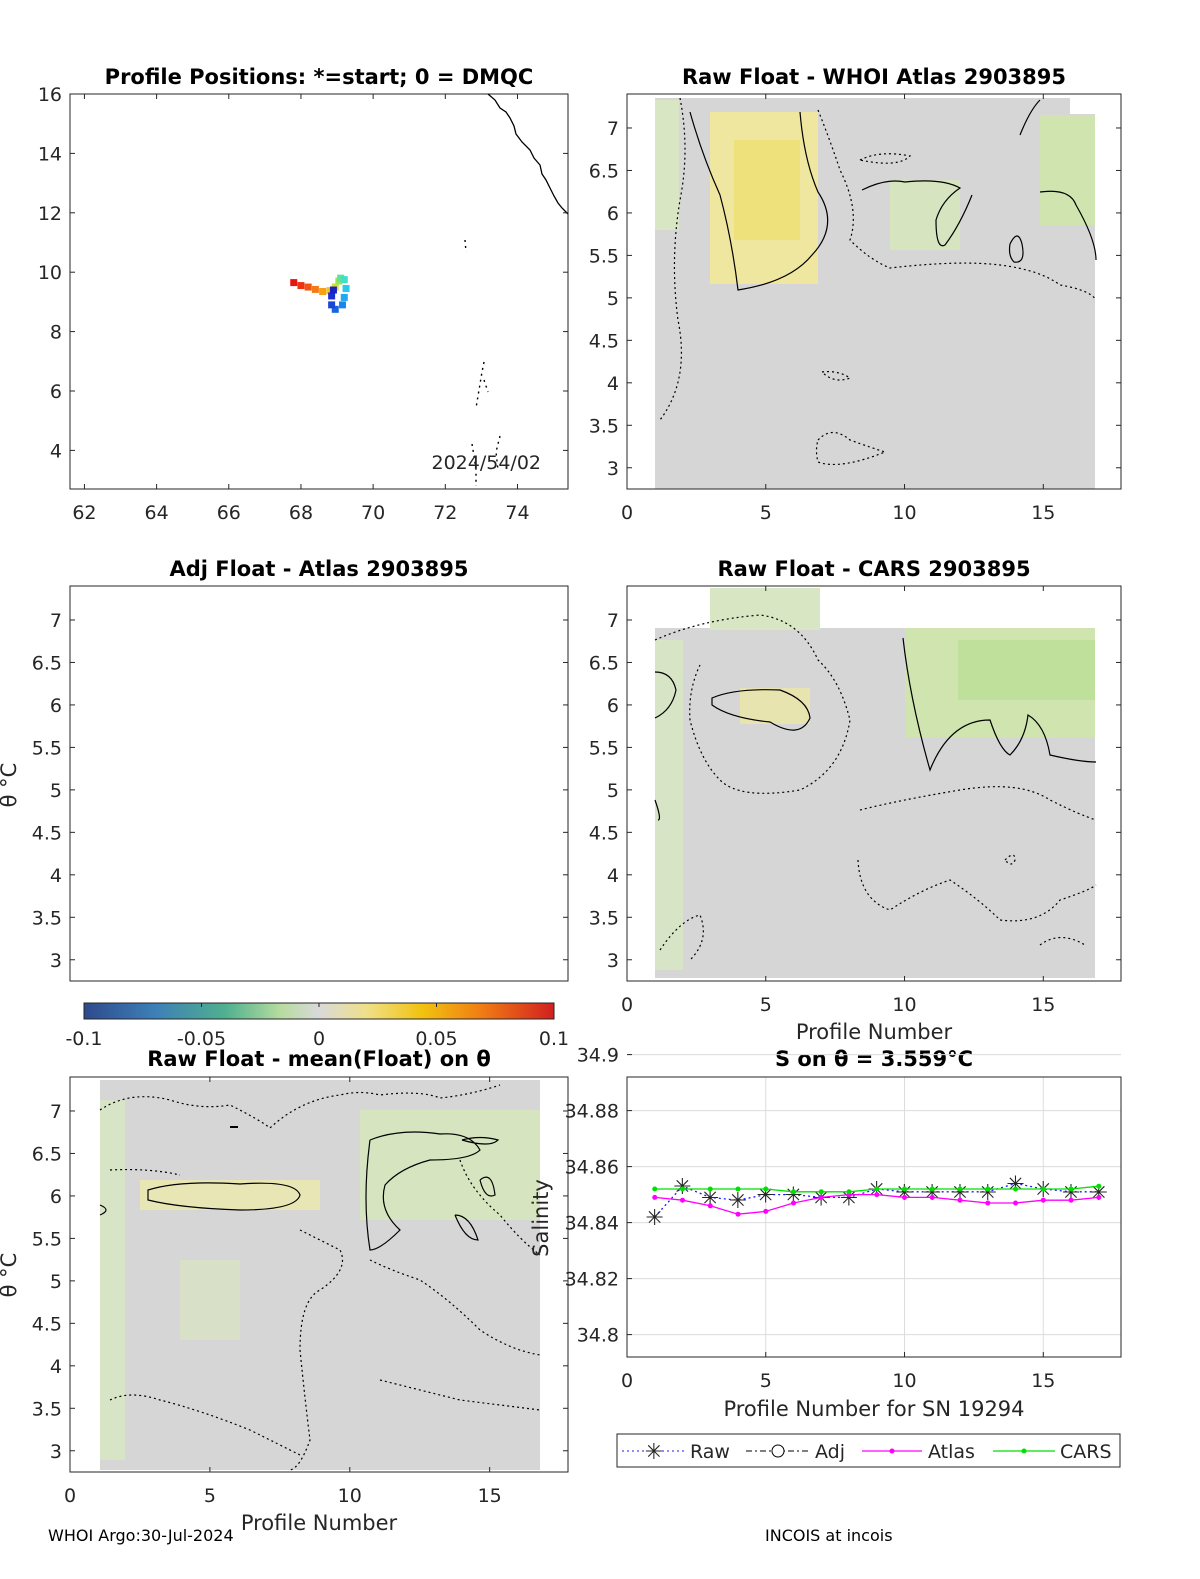 Image resolution: width=1200 pixels, height=1579 pixels. Describe the element at coordinates (904, 1005) in the screenshot. I see `x-tick-label: 10` at that location.